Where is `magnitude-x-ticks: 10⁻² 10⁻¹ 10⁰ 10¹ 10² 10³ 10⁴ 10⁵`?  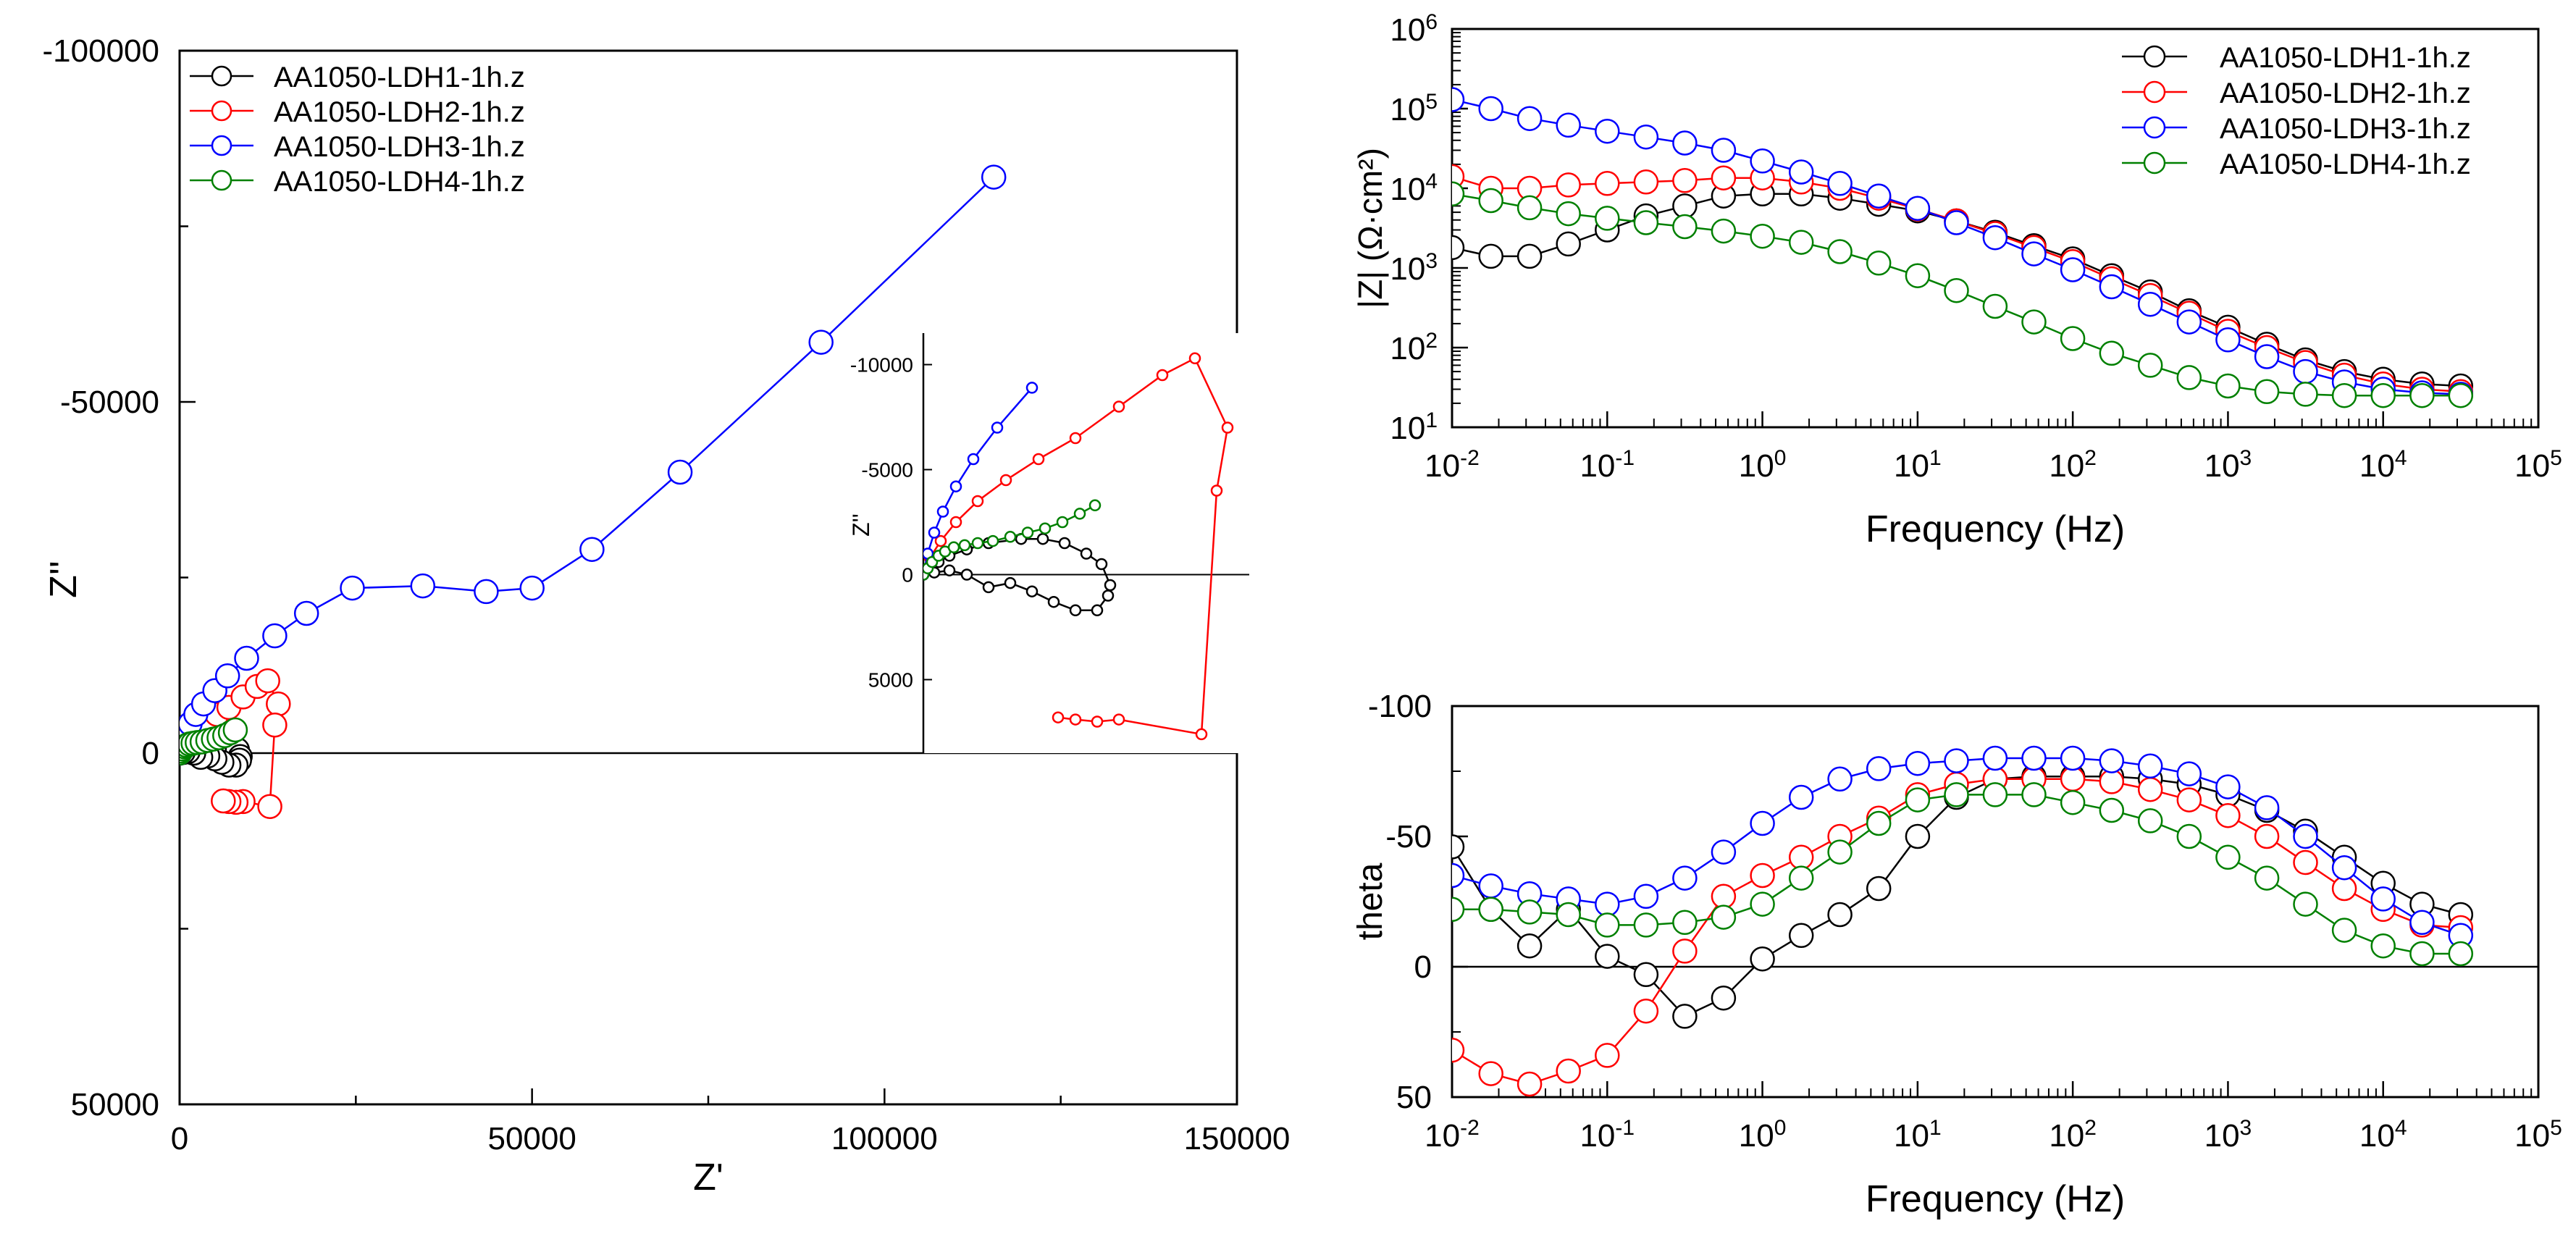
magnitude-x-ticks: 10⁻² 10⁻¹ 10⁰ 10¹ 10² 10³ 10⁴ 10⁵ is located at coordinates (1993, 448).